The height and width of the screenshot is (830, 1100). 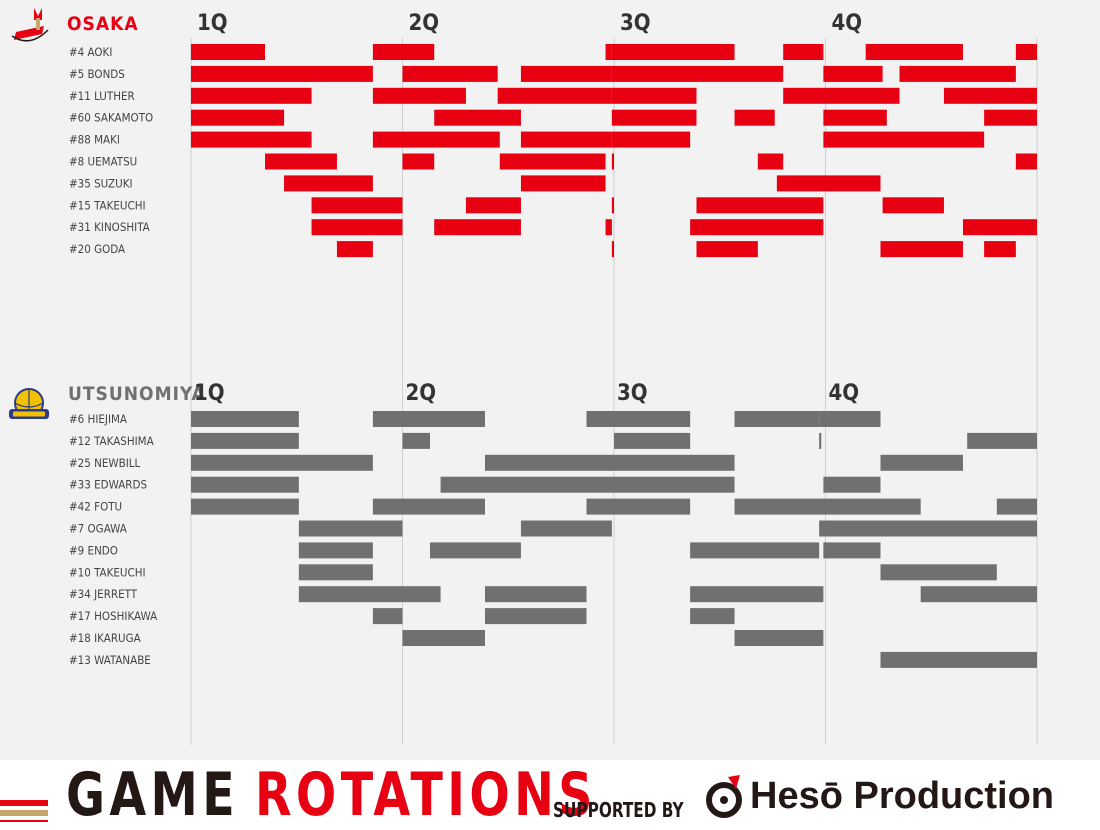 What do you see at coordinates (424, 23) in the screenshot?
I see `quarter-label: 2Q` at bounding box center [424, 23].